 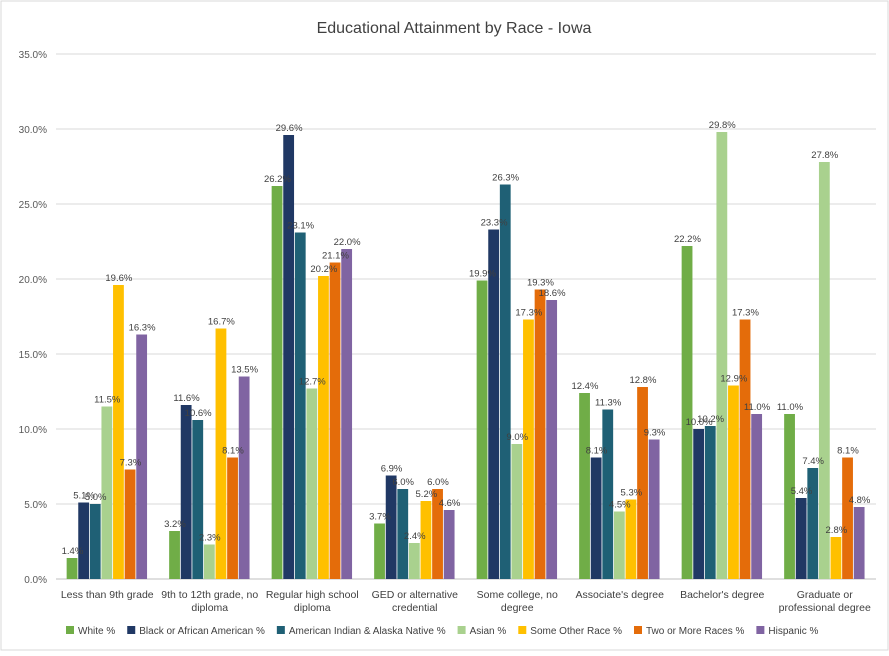 I want to click on y-tick-label: 10.0%, so click(x=33, y=430).